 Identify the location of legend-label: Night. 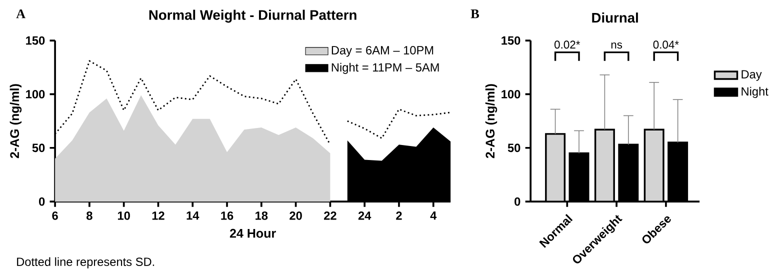
(755, 92).